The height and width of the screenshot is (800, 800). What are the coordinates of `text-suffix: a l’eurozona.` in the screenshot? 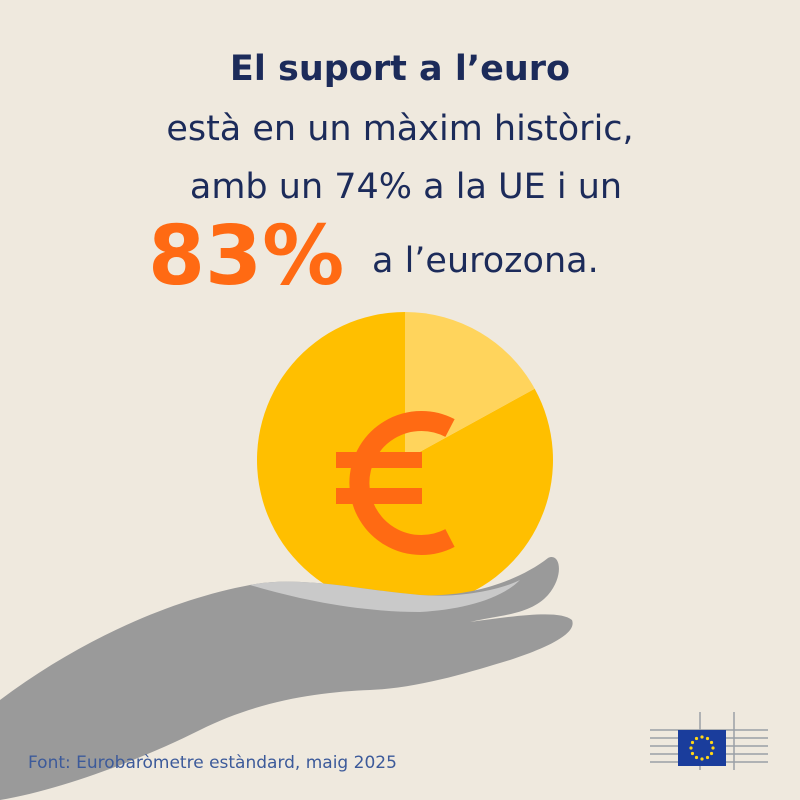 It's located at (485, 261).